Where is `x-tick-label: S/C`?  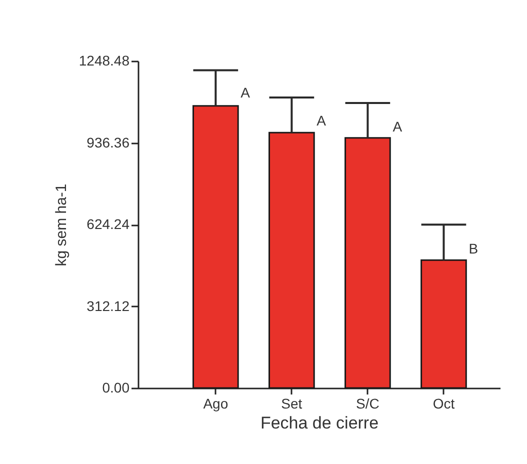
x-tick-label: S/C is located at coordinates (368, 404).